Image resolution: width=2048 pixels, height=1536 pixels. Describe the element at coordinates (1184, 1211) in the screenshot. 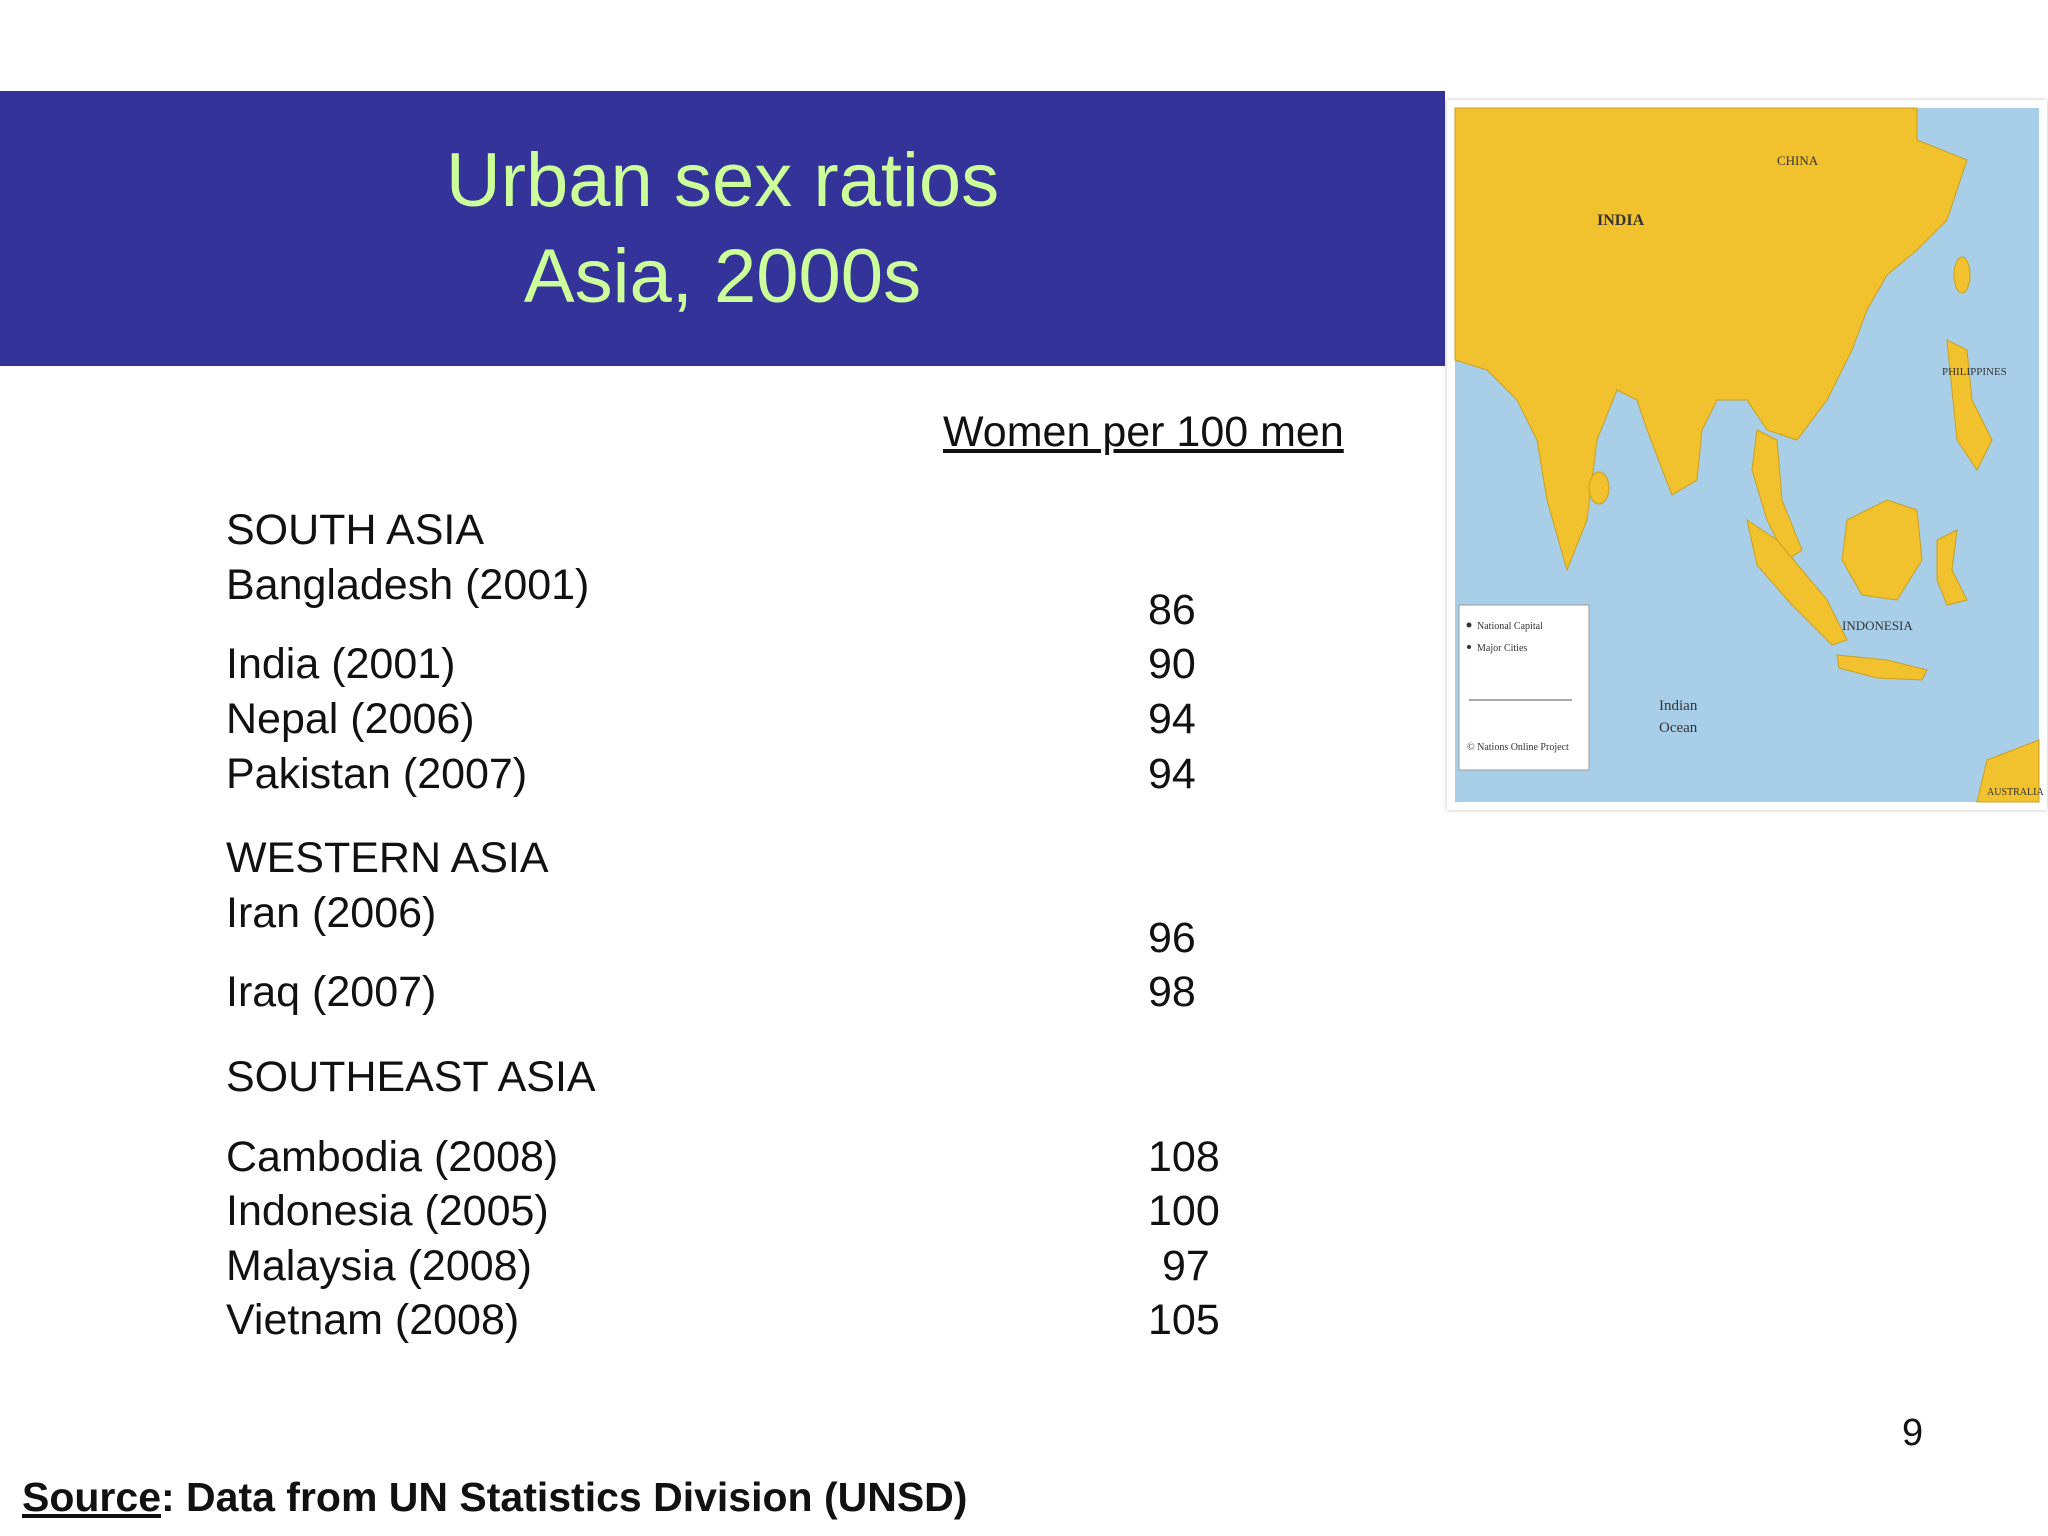

I see `row-value-indonesia: 100` at that location.